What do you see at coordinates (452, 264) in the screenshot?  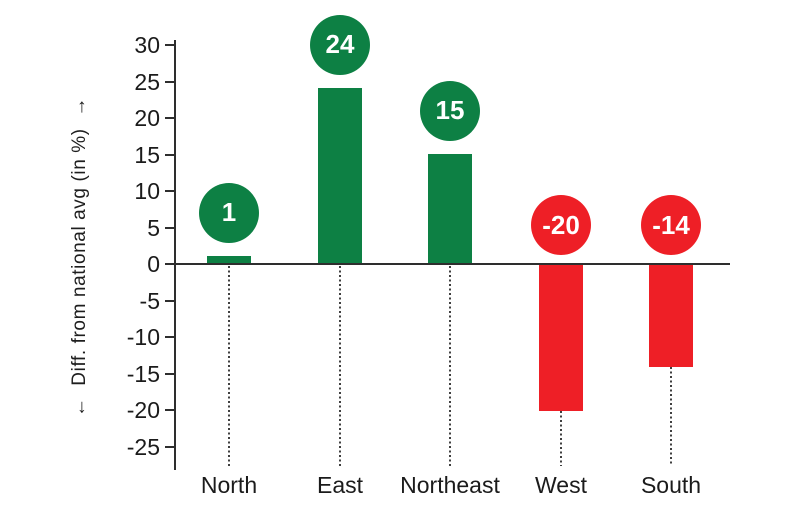 I see `x-axis-zero-line` at bounding box center [452, 264].